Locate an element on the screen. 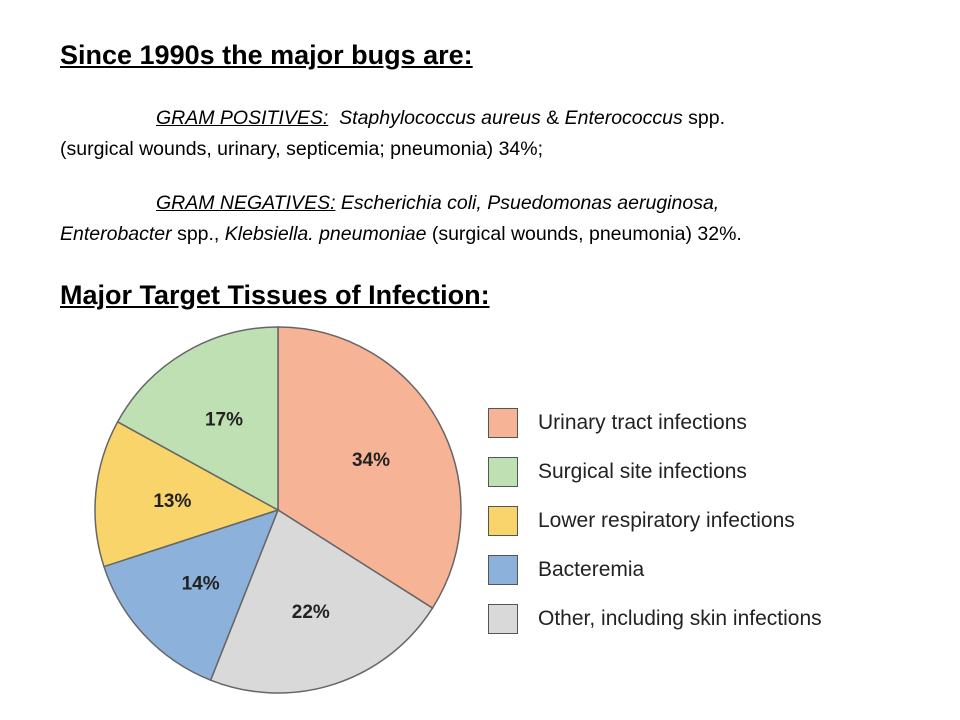 The image size is (960, 720). legend-item: Lower respiratory infections is located at coordinates (655, 520).